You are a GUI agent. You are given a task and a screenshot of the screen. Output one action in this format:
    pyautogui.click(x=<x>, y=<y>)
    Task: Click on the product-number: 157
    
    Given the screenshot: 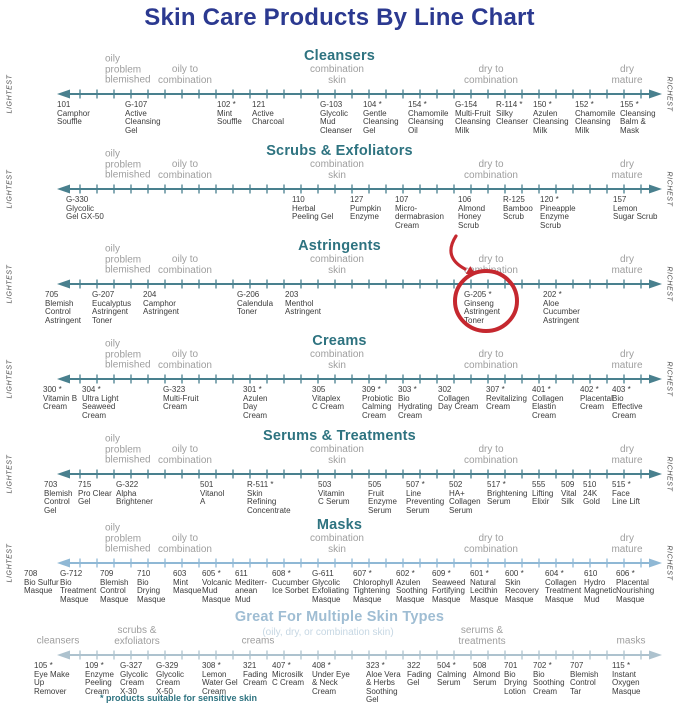 What is the action you would take?
    pyautogui.click(x=620, y=199)
    